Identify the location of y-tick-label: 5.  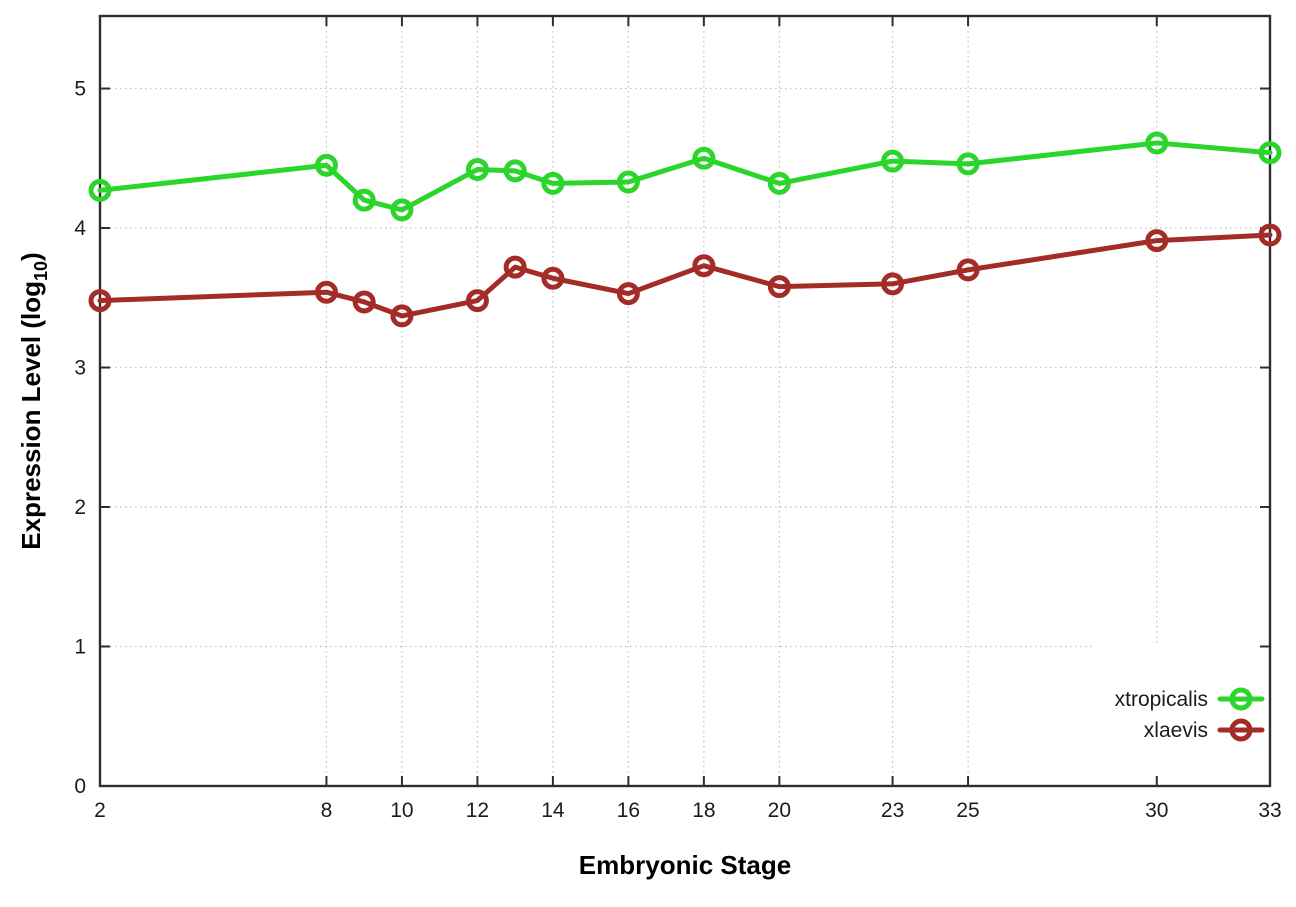
(80, 89).